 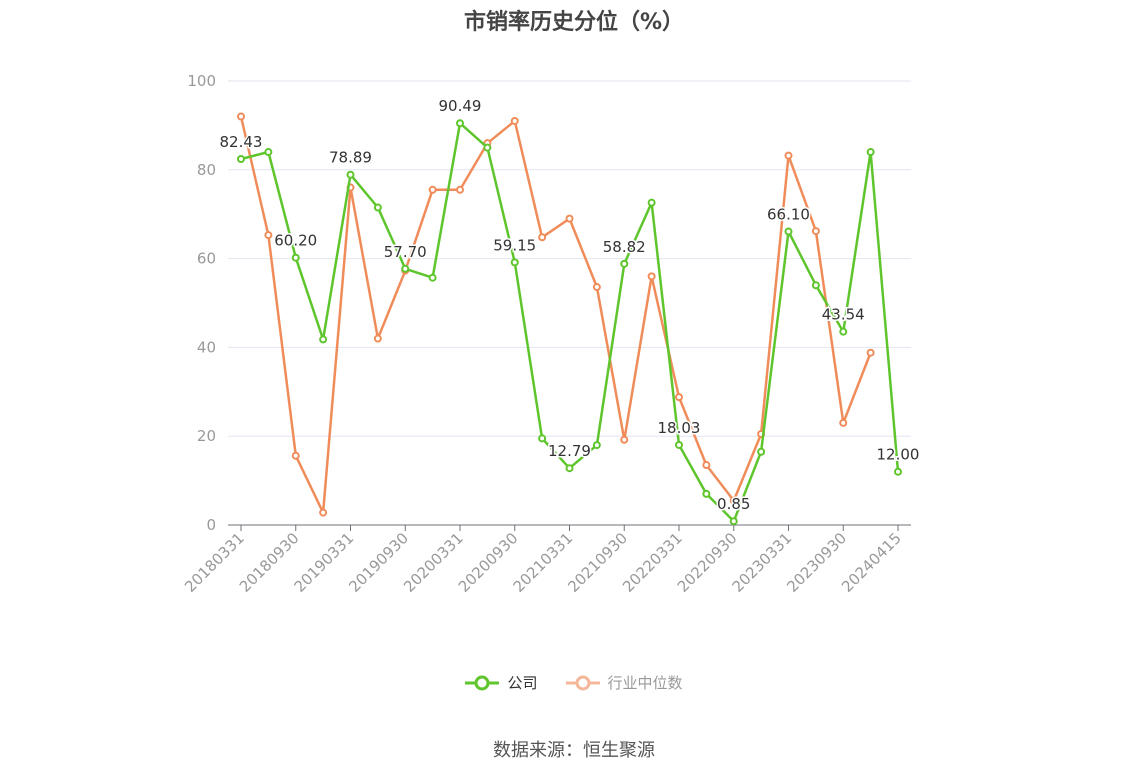 What do you see at coordinates (501, 682) in the screenshot?
I see `legend-item-company: 公司` at bounding box center [501, 682].